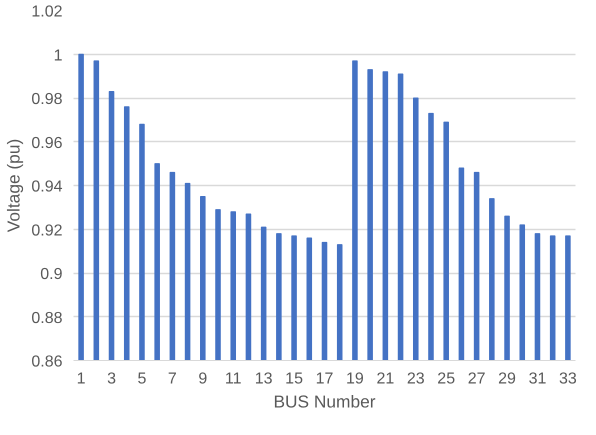 The width and height of the screenshot is (596, 435). I want to click on y-tick-label: 0.86, so click(47, 362).